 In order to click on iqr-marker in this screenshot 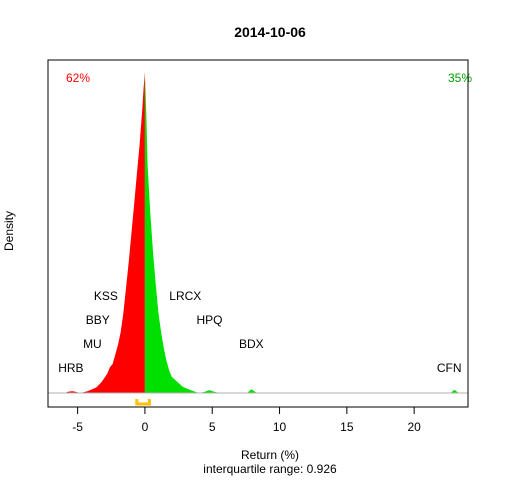, I will do `click(143, 402)`.